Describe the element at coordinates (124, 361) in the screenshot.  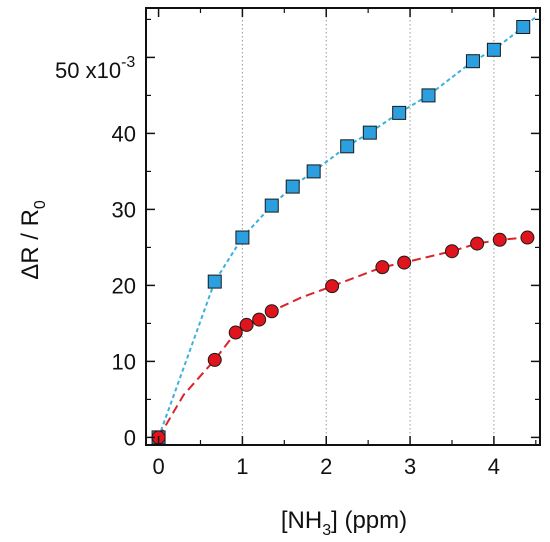
I see `y-tick-label: 10` at that location.